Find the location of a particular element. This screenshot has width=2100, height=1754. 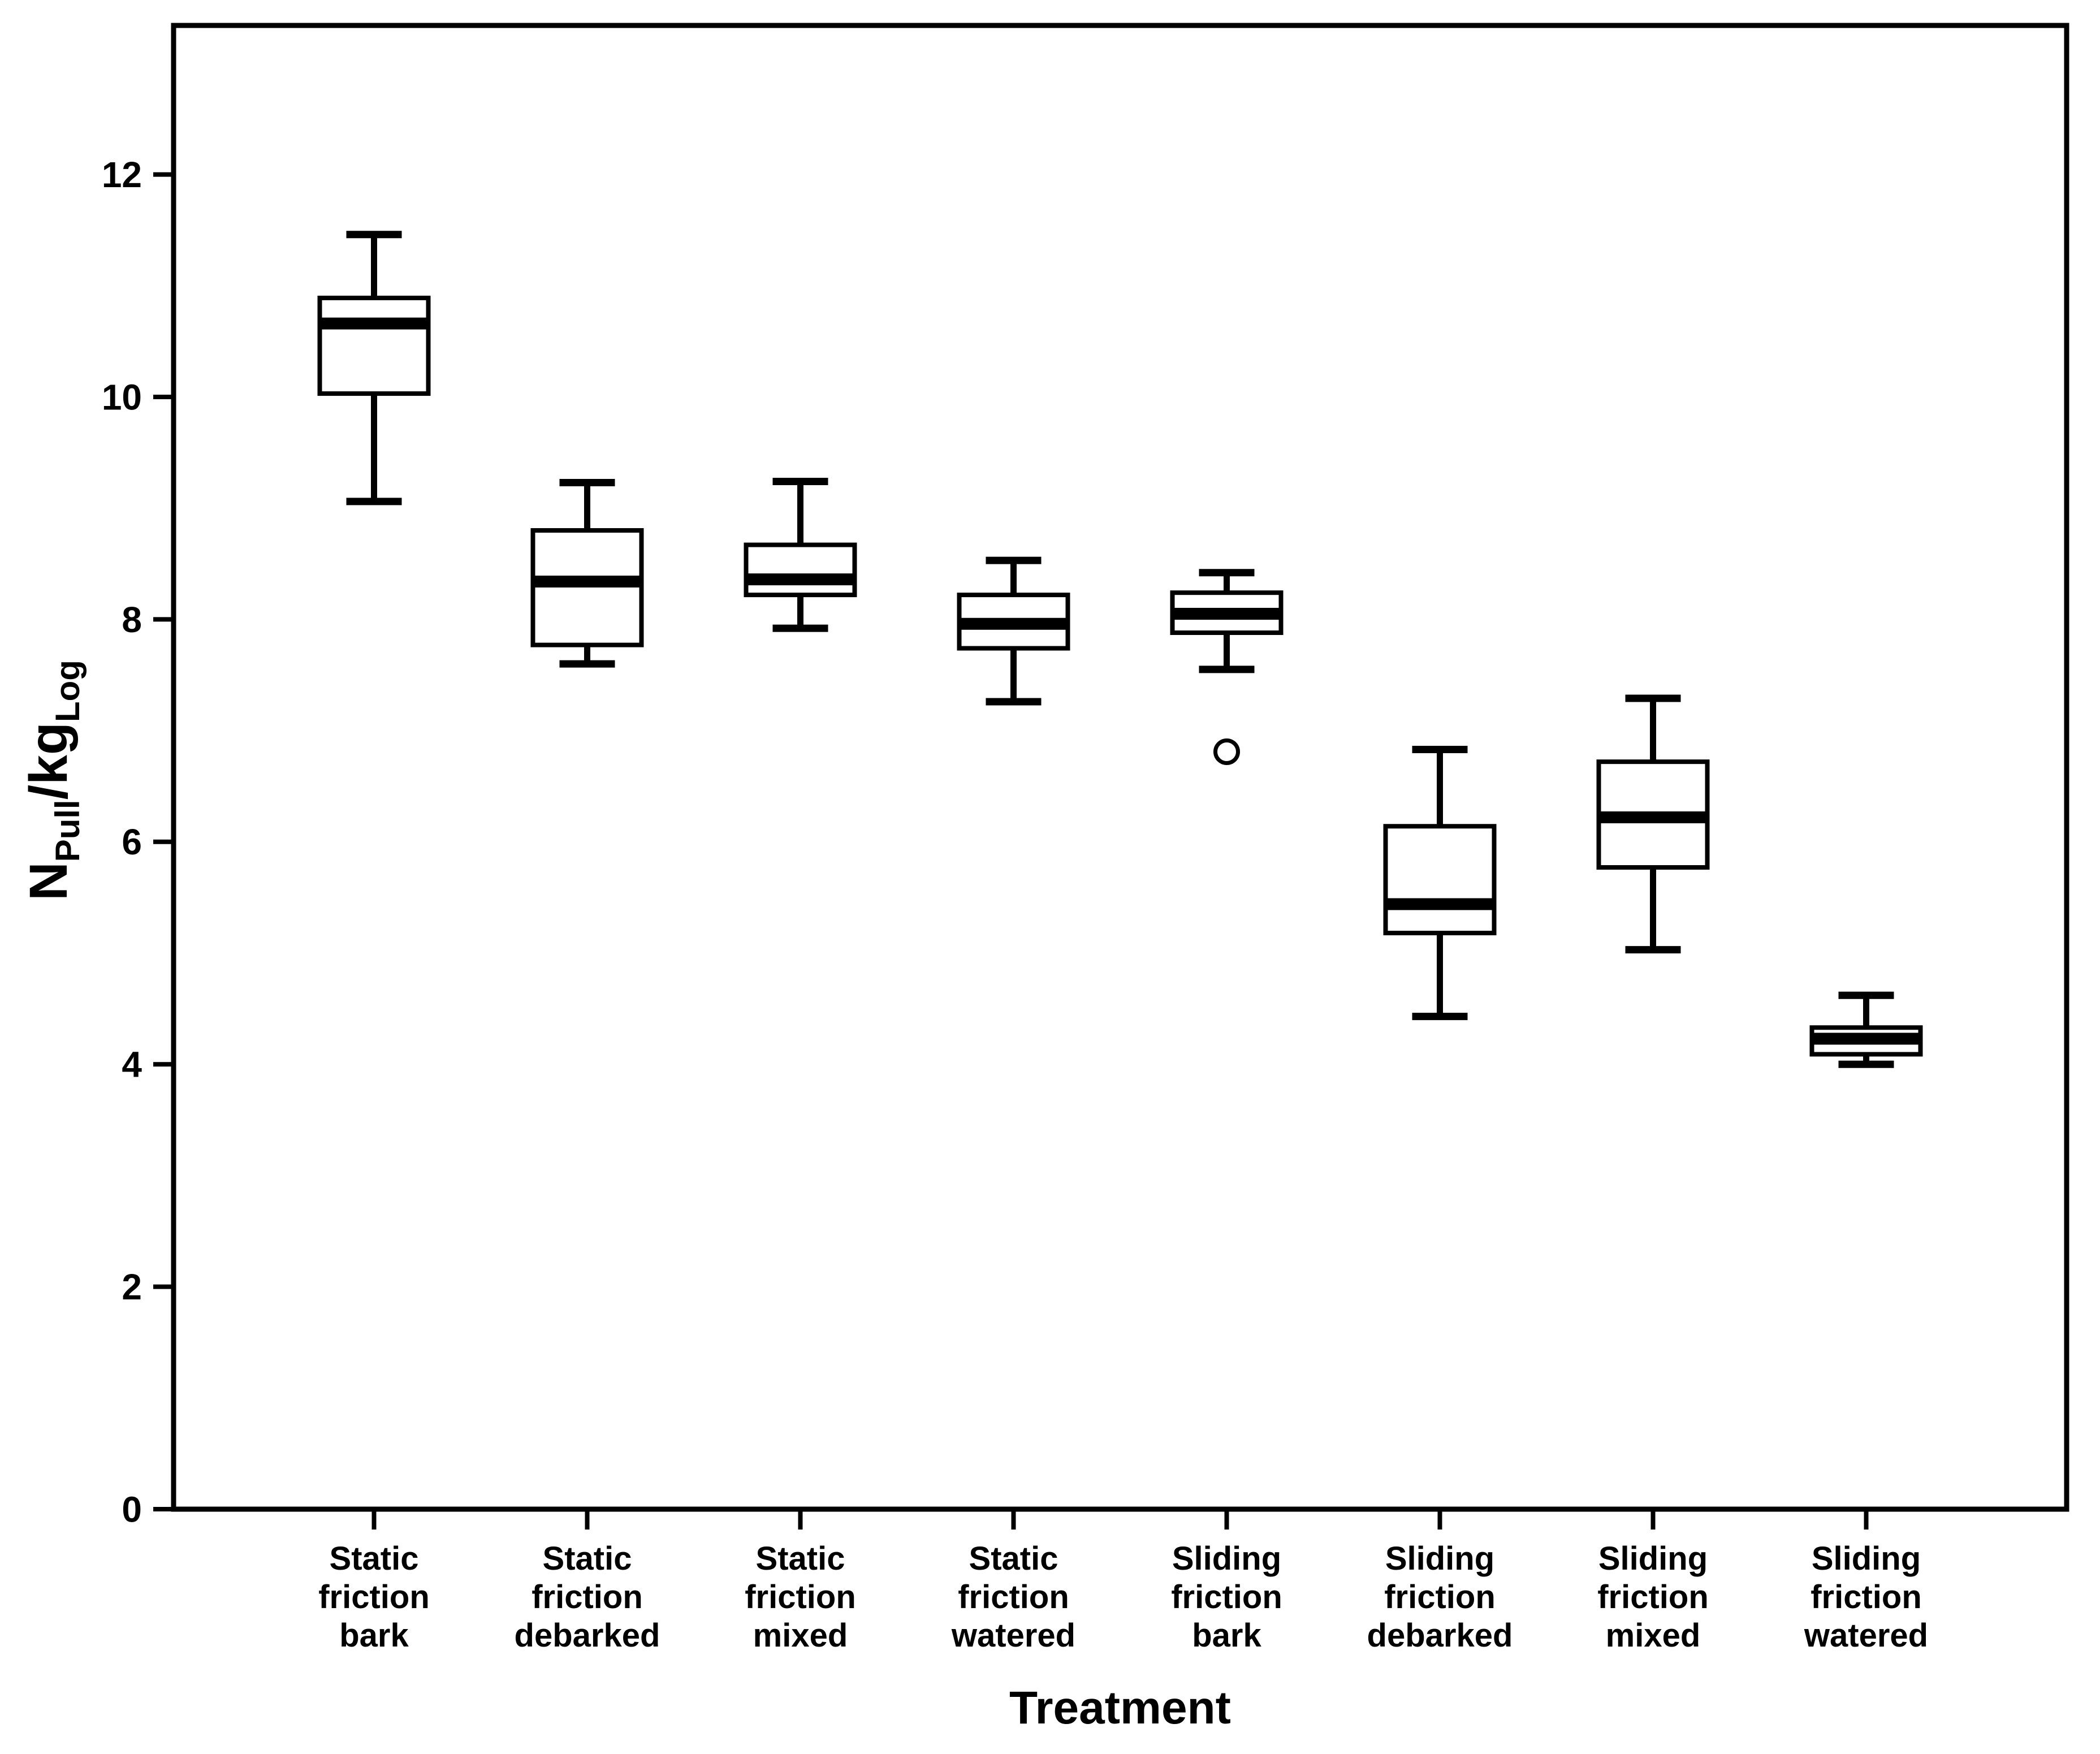

y-tick-label: 0 is located at coordinates (132, 1509).